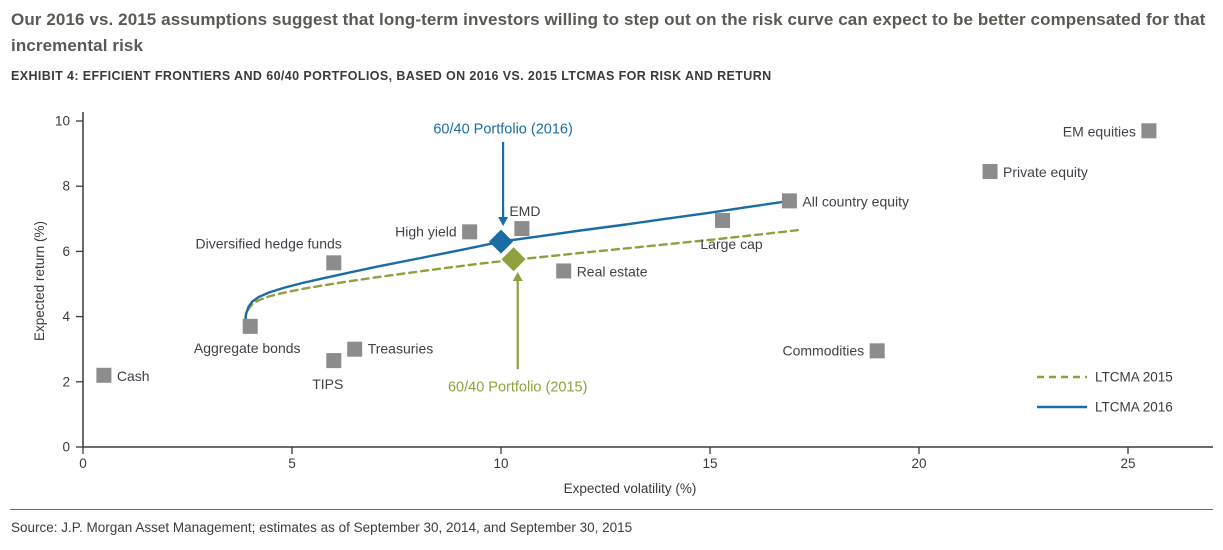 The image size is (1223, 550). I want to click on label-commodities: Commodities, so click(823, 350).